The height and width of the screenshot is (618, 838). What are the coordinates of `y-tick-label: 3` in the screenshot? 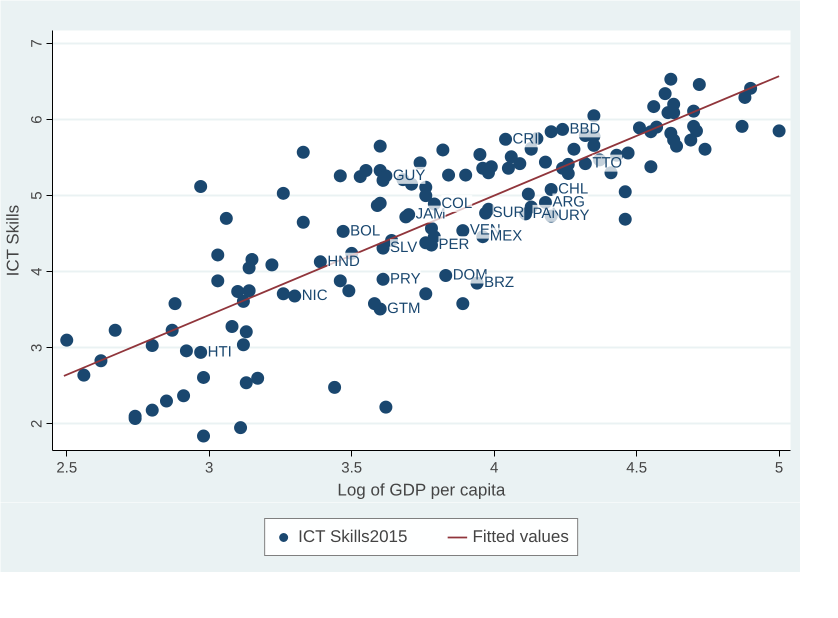 It's located at (37, 348).